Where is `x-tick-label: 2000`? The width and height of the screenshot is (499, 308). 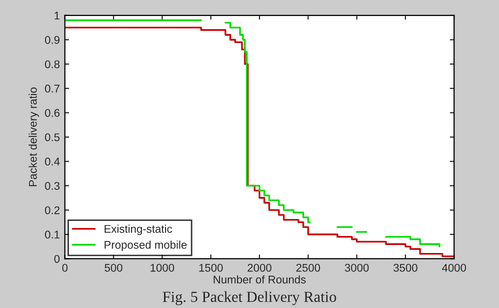
x-tick-label: 2000 is located at coordinates (260, 268).